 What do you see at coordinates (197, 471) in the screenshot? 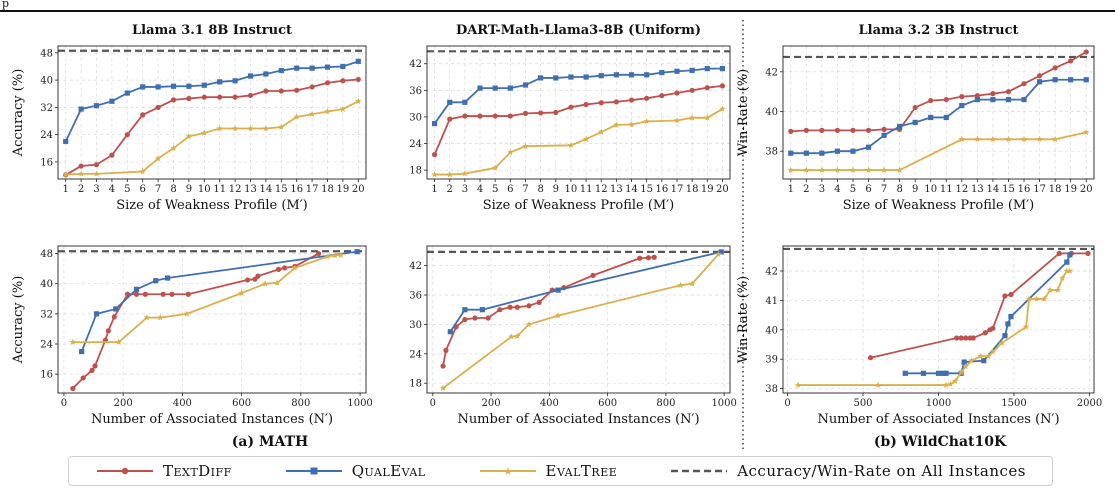
I see `legend-label-textdiff: TextDiff` at bounding box center [197, 471].